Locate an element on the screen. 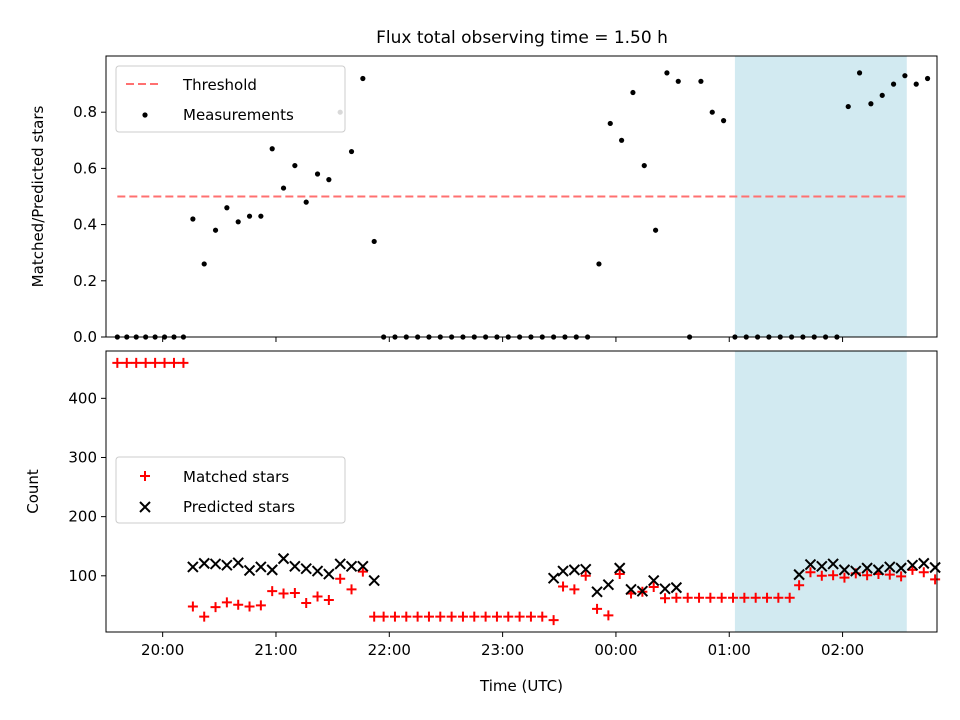  bottom-x-ticks: 20:00 21:00 22:00 23:00 00:00 01:00 02:00 is located at coordinates (502, 645).